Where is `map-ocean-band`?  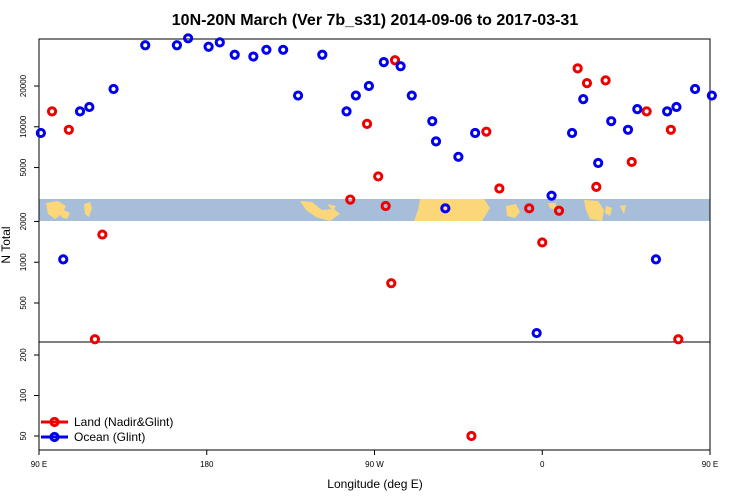
map-ocean-band is located at coordinates (374, 210).